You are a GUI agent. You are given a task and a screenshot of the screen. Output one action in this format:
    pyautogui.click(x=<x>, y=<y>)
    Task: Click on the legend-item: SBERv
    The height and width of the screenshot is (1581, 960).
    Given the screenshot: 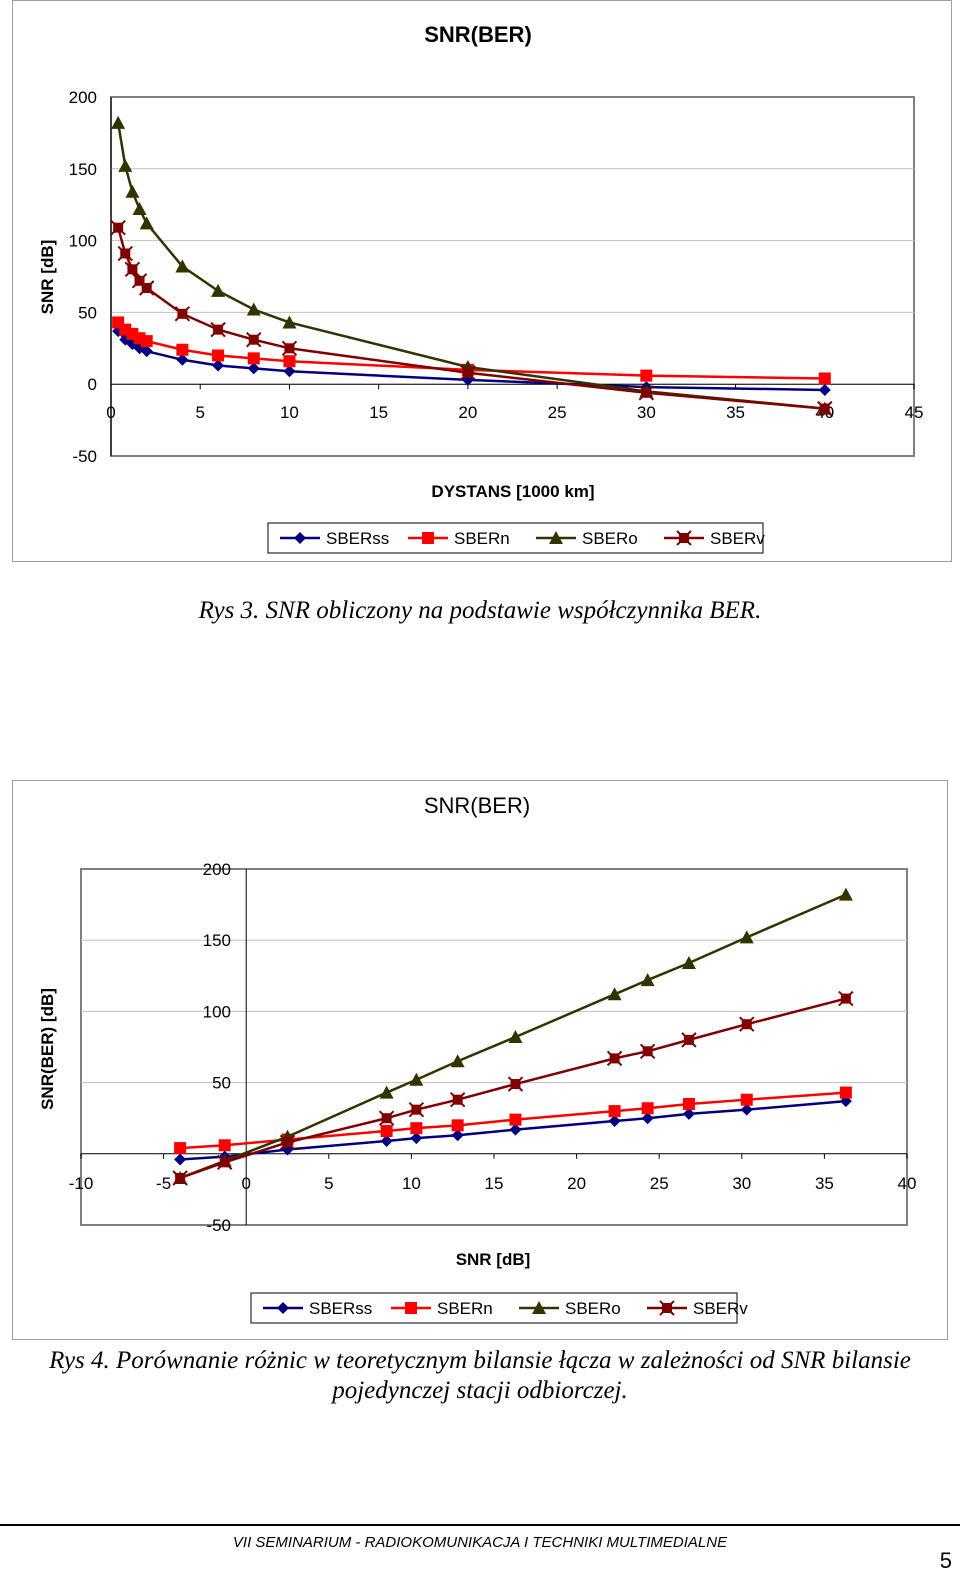 What is the action you would take?
    pyautogui.click(x=697, y=1308)
    